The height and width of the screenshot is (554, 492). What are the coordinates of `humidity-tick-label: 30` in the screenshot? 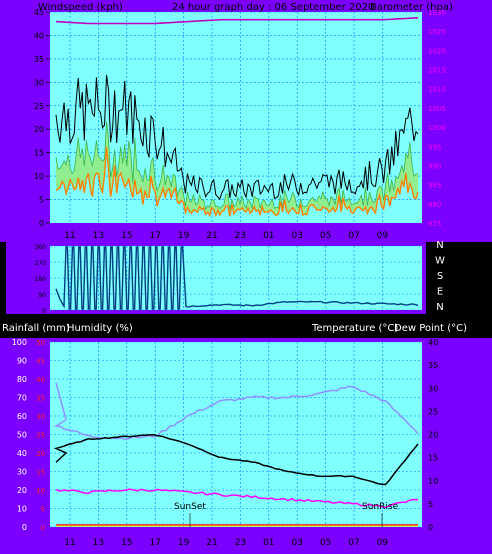 It's located at (22, 472).